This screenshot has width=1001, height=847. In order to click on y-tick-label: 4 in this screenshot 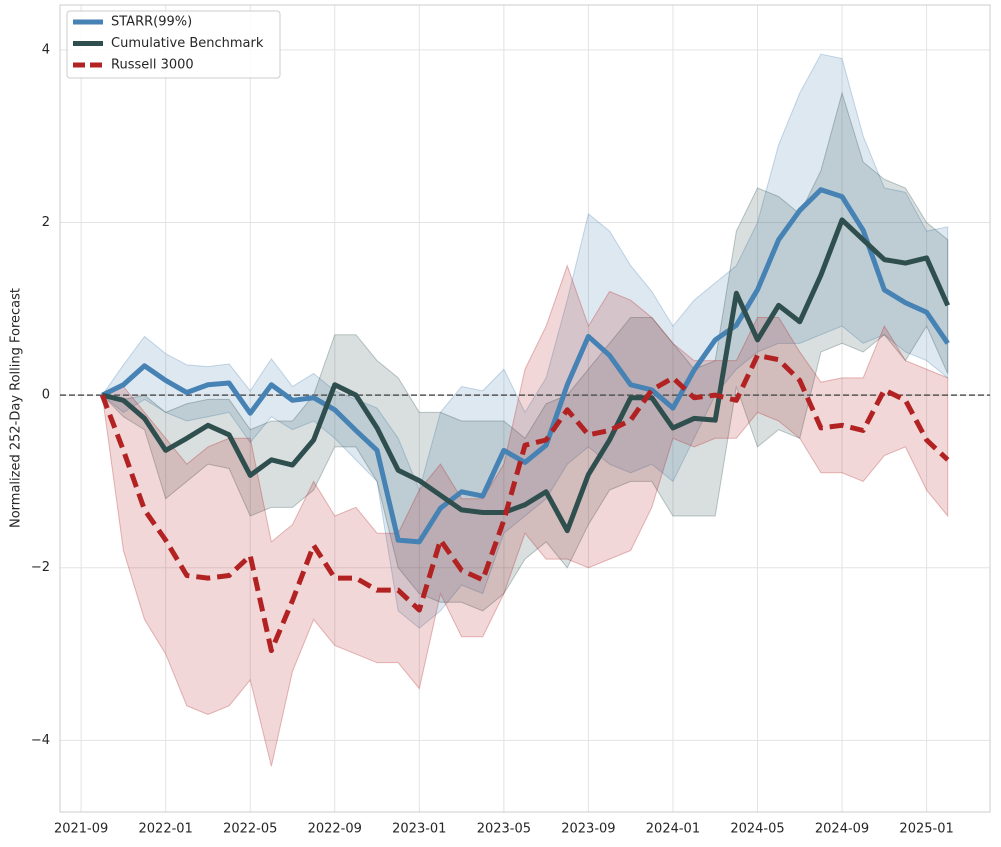, I will do `click(46, 49)`.